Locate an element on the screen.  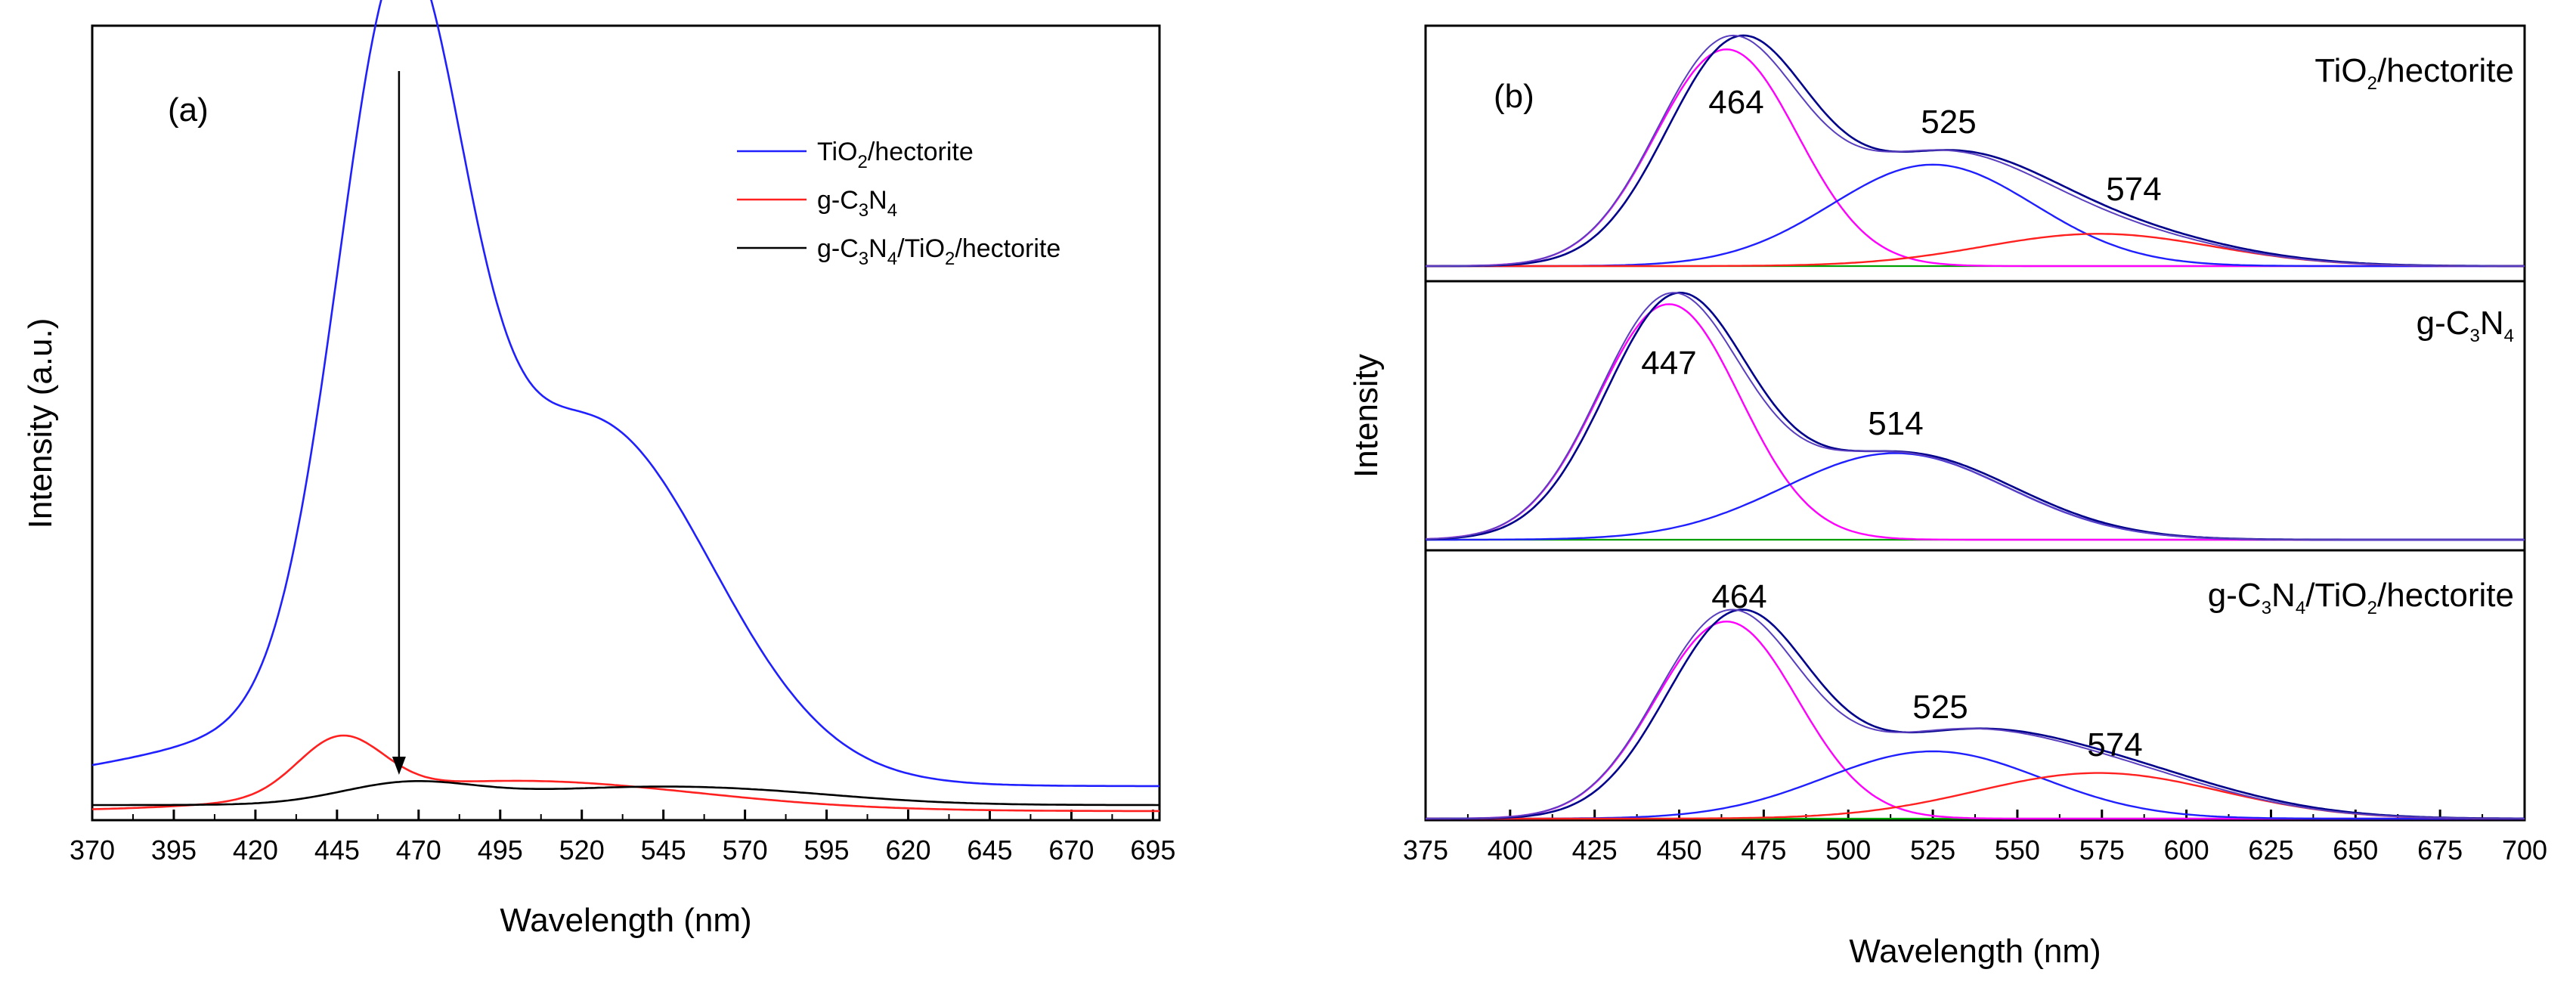
panel-a-x-tick-label: 545 is located at coordinates (663, 850).